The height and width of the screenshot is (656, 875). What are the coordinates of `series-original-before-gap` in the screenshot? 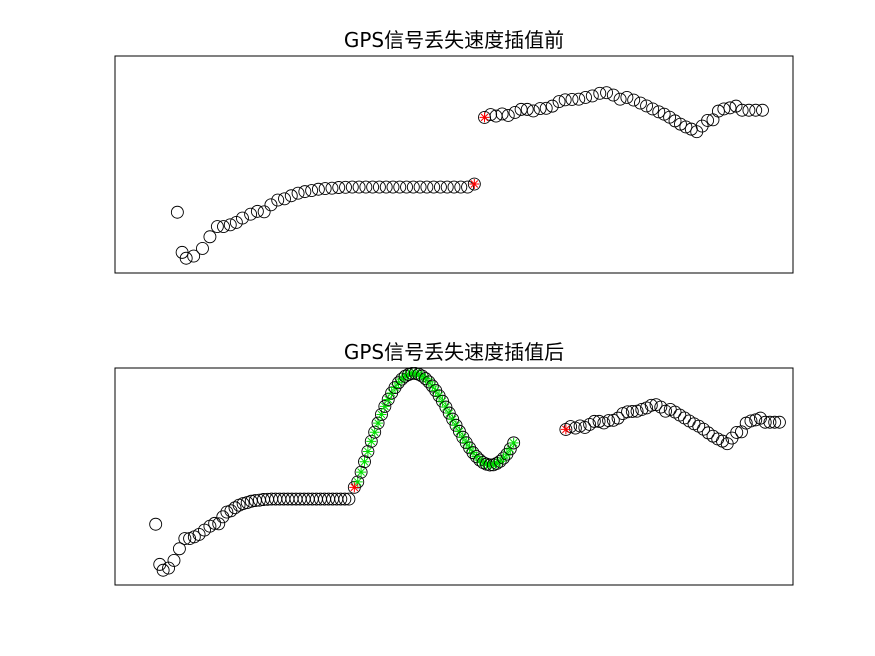 It's located at (255, 528).